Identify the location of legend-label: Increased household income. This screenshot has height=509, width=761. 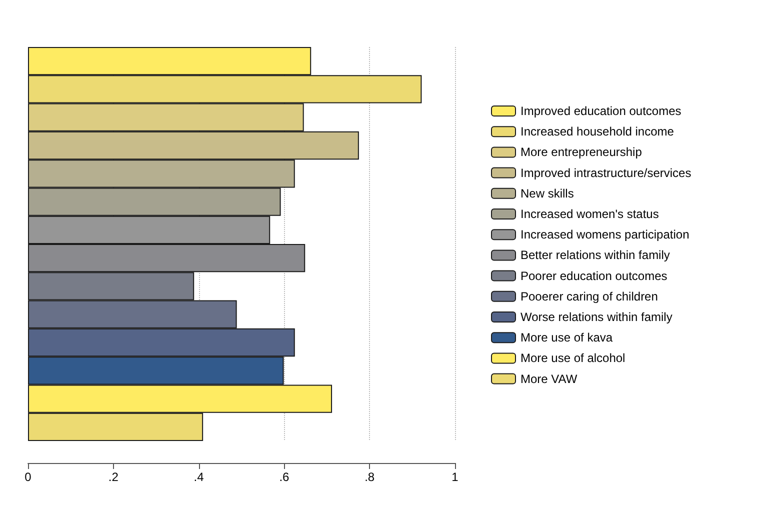
(597, 131).